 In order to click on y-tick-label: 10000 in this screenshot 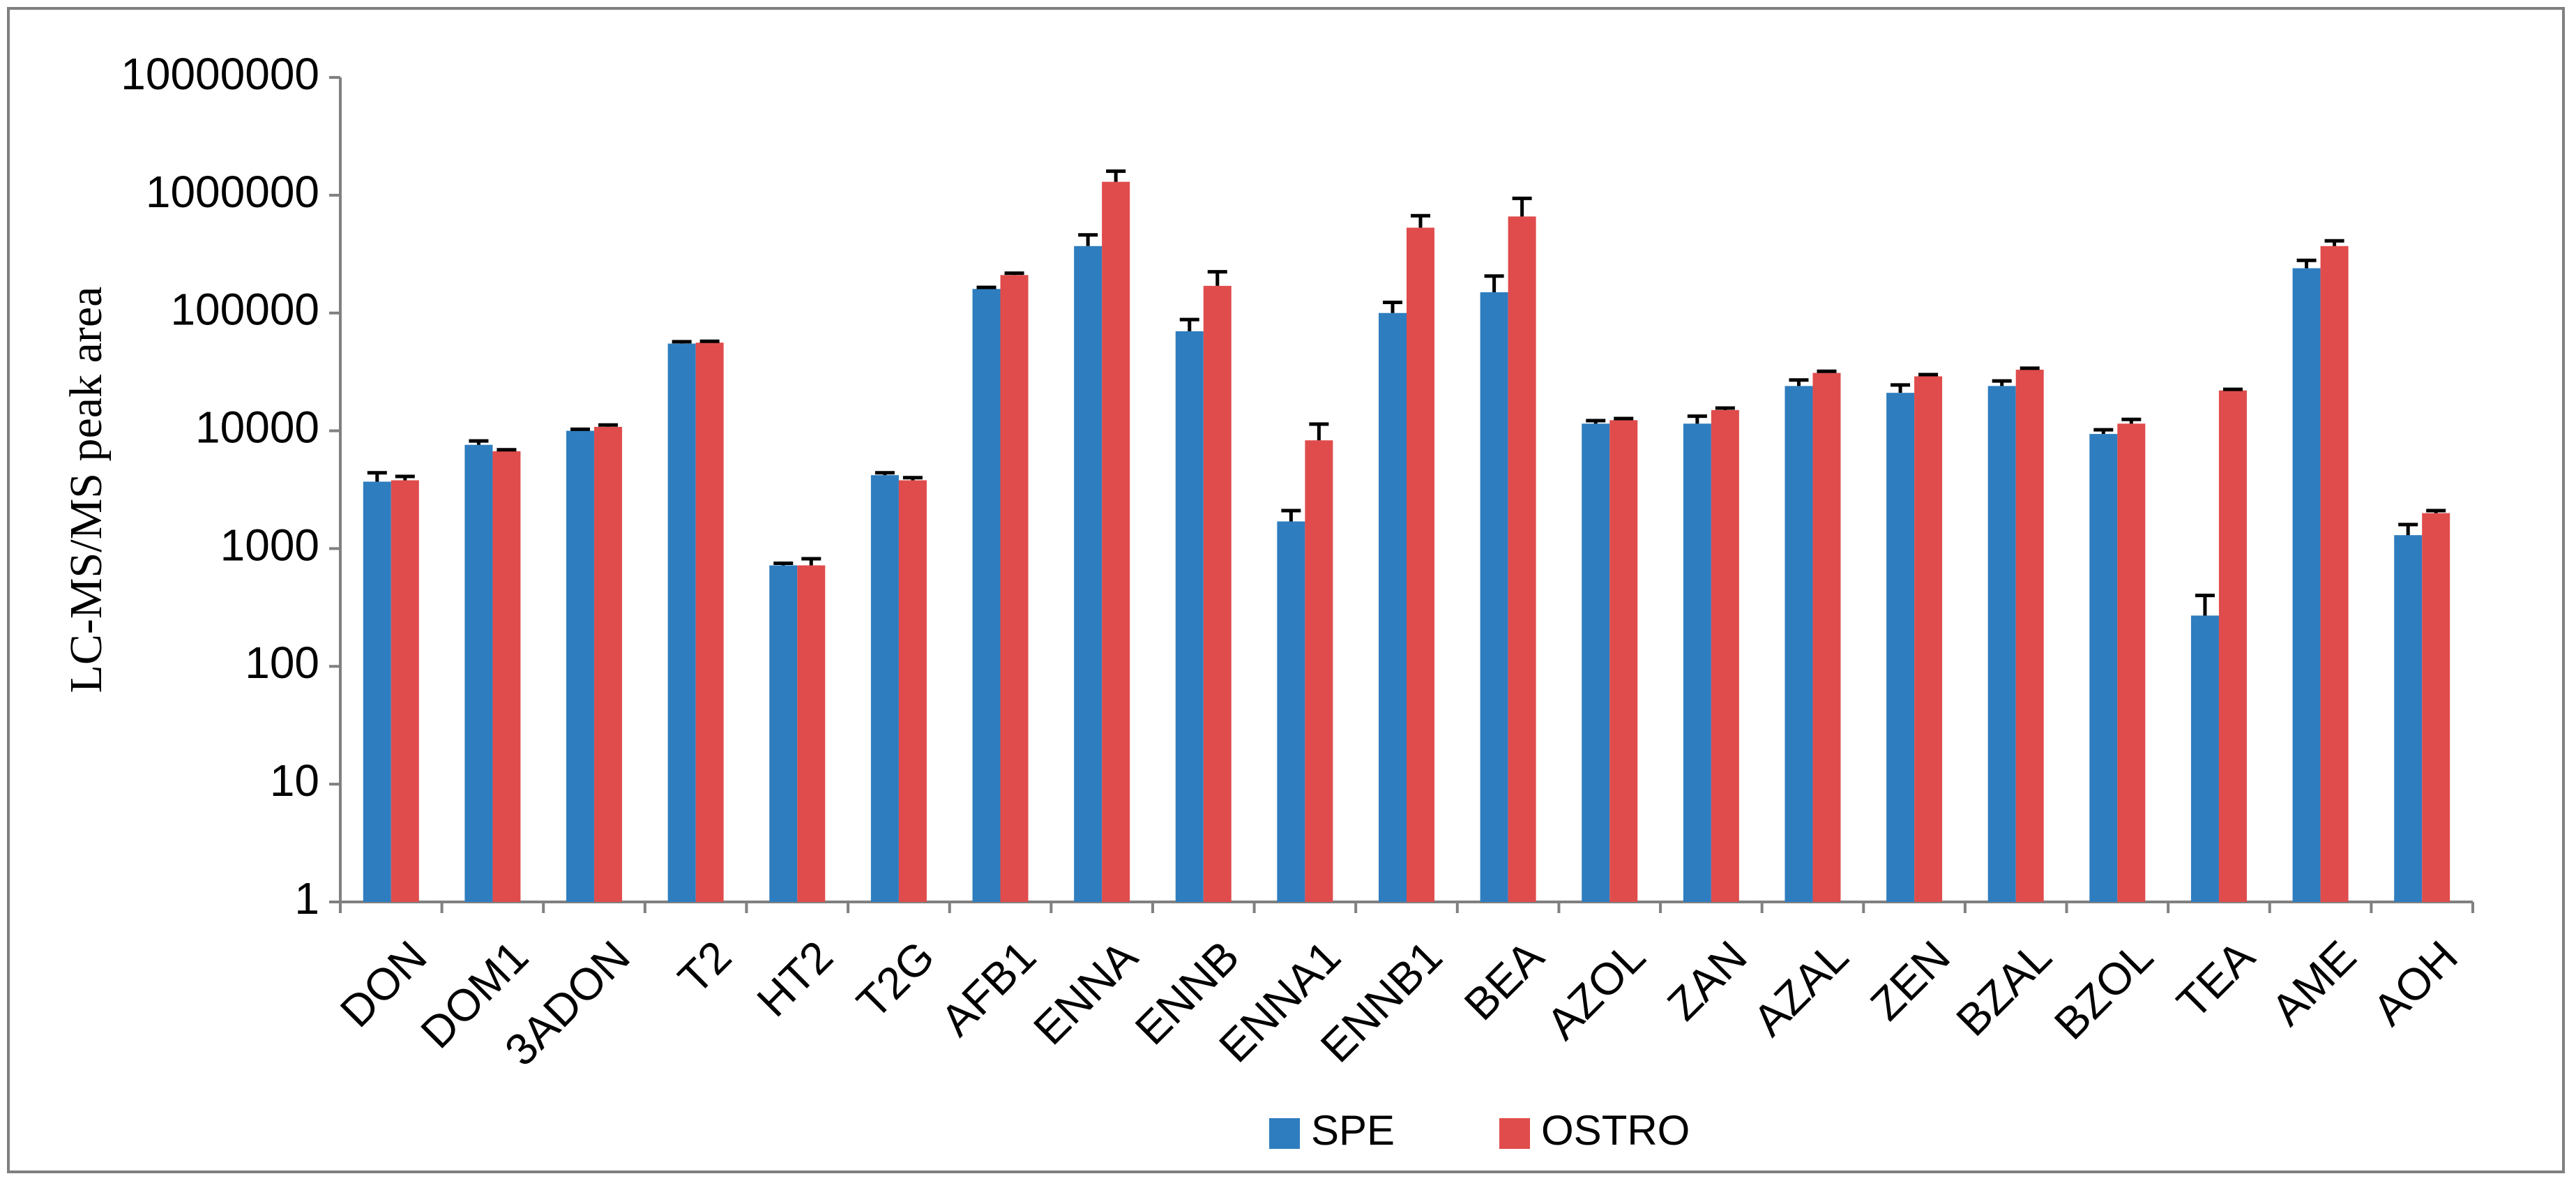, I will do `click(257, 427)`.